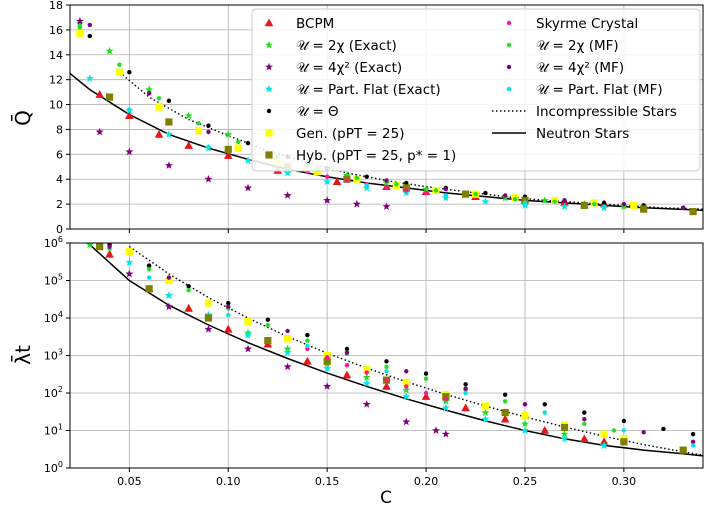 This screenshot has height=514, width=728. I want to click on legend-item-4-exact: 𝒰 = 4χ² (Exact), so click(333, 68).